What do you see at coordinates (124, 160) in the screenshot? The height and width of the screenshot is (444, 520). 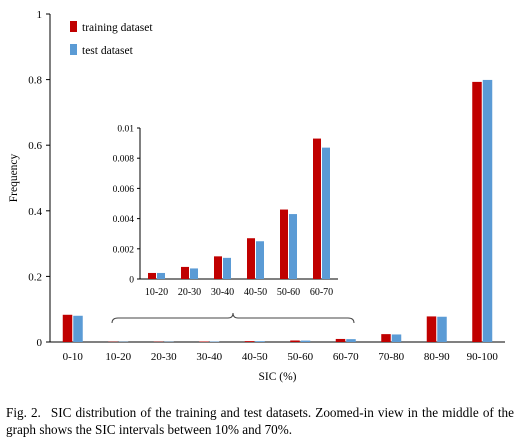 I see `inset-y-tick-label: 0.008` at bounding box center [124, 160].